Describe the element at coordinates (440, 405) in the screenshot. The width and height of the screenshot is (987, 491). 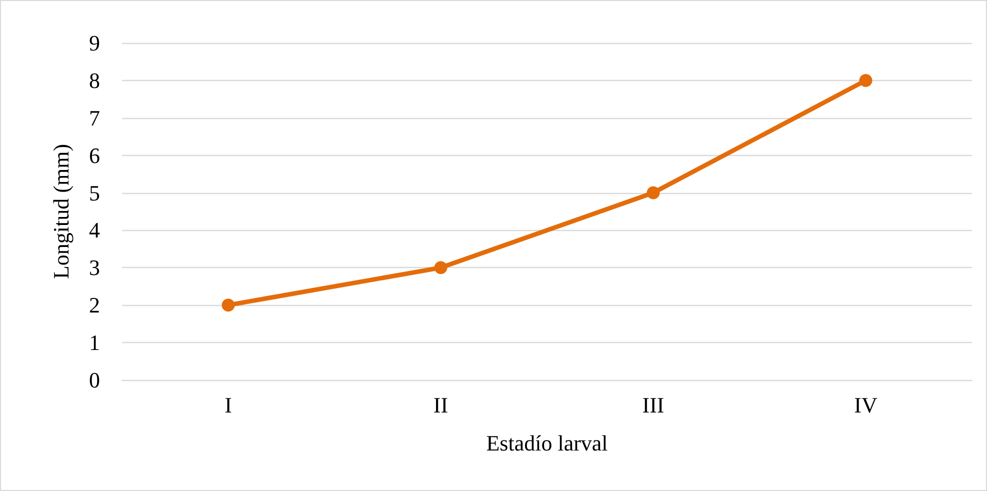
I see `x-tick-label: II` at that location.